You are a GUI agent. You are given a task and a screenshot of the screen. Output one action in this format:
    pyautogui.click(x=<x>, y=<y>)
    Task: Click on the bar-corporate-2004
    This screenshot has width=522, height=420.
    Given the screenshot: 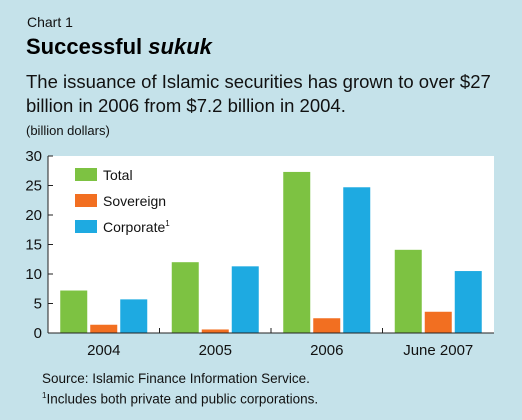 What is the action you would take?
    pyautogui.click(x=134, y=316)
    